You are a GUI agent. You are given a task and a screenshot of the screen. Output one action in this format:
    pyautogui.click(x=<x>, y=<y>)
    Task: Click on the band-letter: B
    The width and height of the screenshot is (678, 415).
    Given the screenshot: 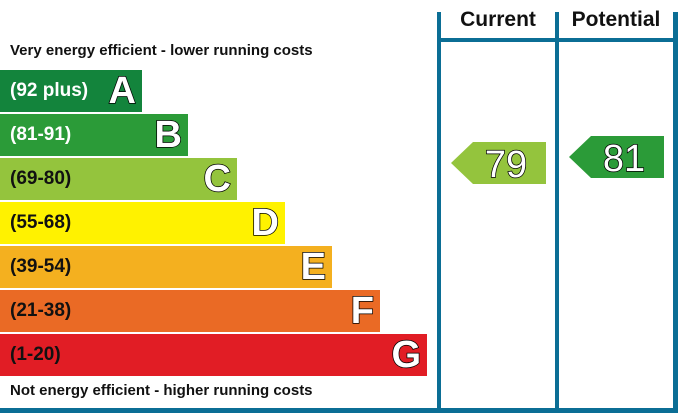 What is the action you would take?
    pyautogui.click(x=168, y=135)
    